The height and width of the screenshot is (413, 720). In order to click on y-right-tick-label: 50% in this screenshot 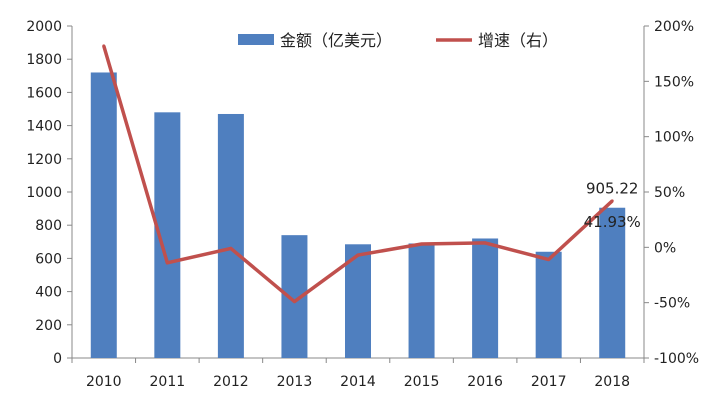, I will do `click(669, 193)`.